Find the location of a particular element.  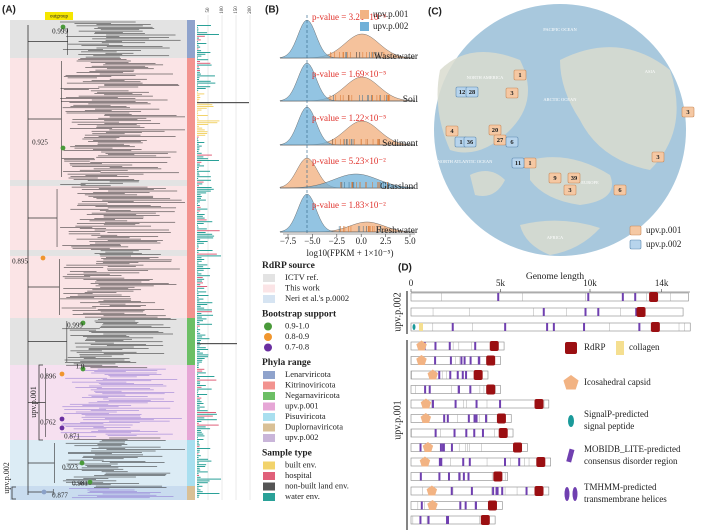

group-label: upv.p.002 is located at coordinates (397, 311).